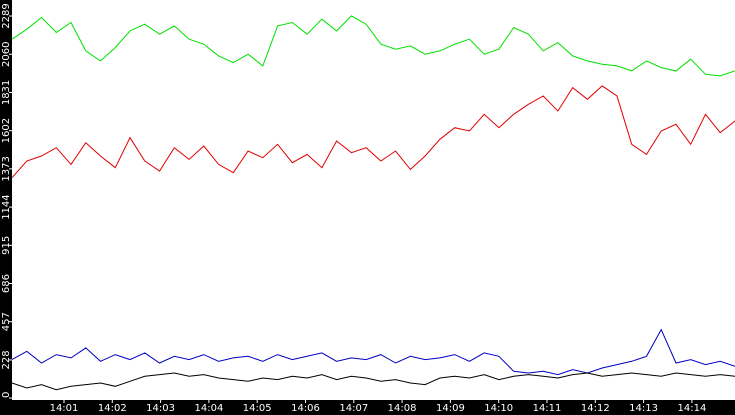  Describe the element at coordinates (353, 408) in the screenshot. I see `x-tick-label: 14:07` at that location.